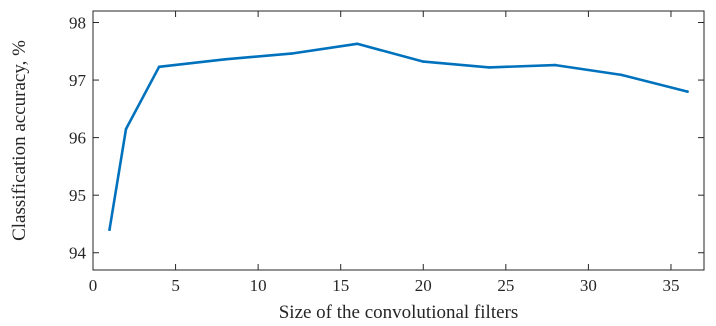 The width and height of the screenshot is (716, 326). Describe the element at coordinates (670, 285) in the screenshot. I see `x-tick-label: 35` at that location.